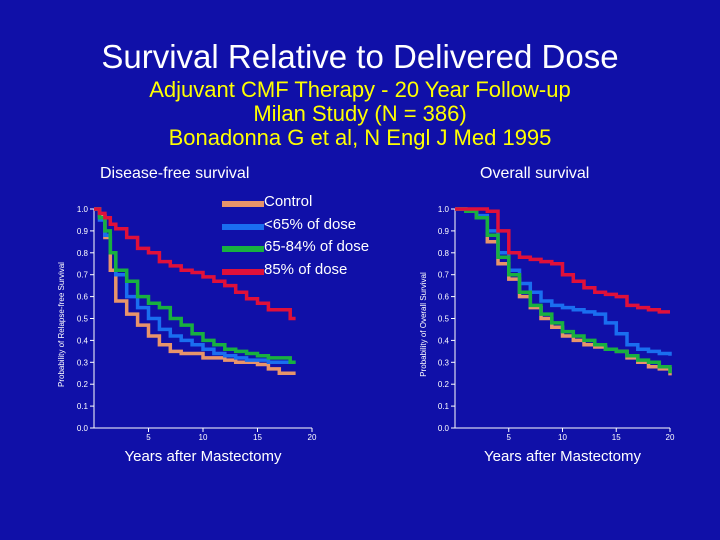 This screenshot has width=720, height=540. I want to click on y-axis-label: Probability of Overall Survival, so click(423, 324).